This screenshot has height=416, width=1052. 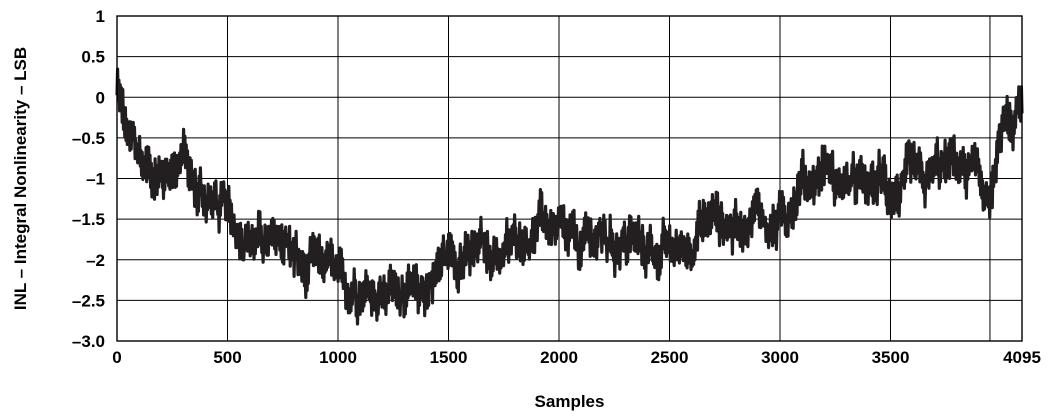 I want to click on y-tick-label: –0.5, so click(x=88, y=138).